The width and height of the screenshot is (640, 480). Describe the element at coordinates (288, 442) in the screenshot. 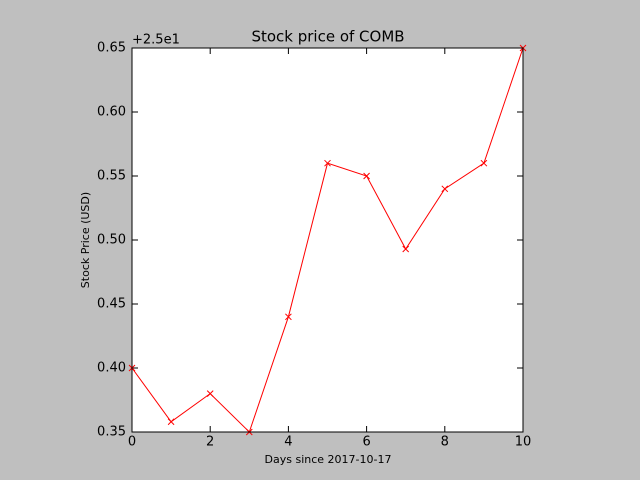

I see `x-tick-label: 4` at that location.